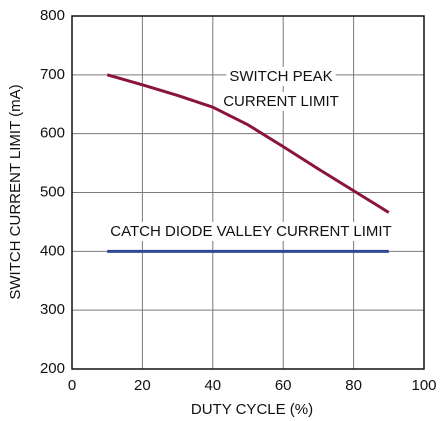  I want to click on x-tick-label: 100, so click(423, 385).